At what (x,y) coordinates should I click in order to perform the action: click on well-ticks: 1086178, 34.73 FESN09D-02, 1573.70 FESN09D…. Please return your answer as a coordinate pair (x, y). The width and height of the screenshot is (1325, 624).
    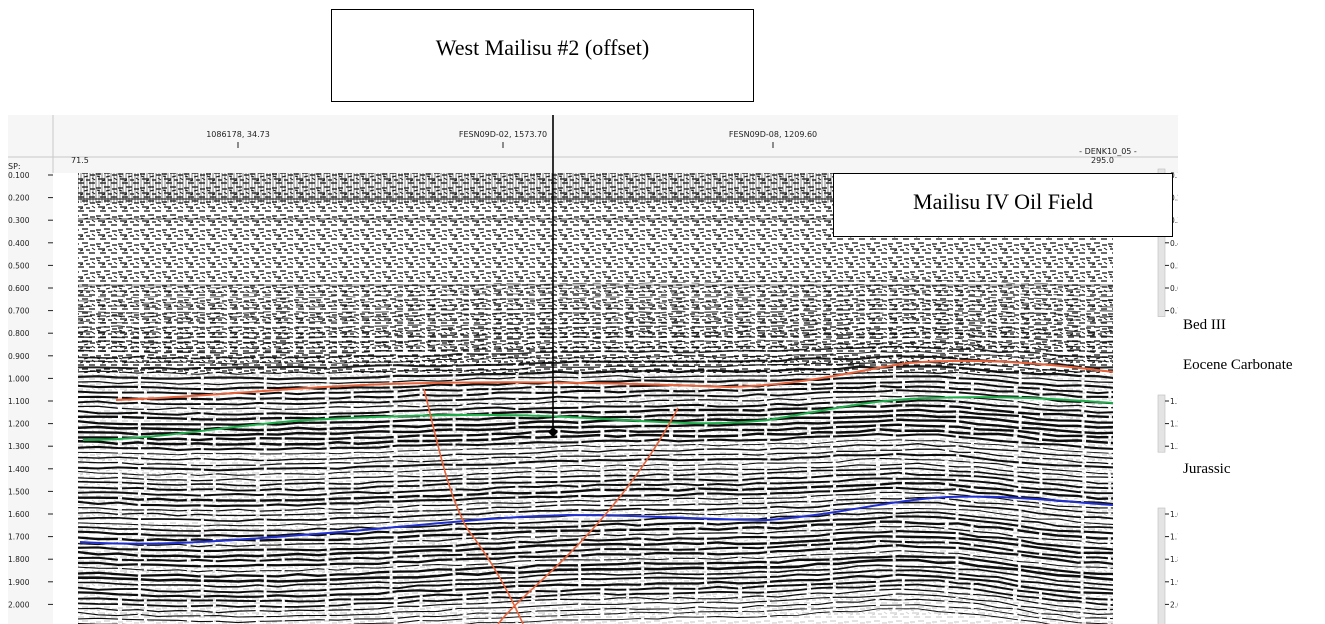
    Looking at the image, I should click on (671, 143).